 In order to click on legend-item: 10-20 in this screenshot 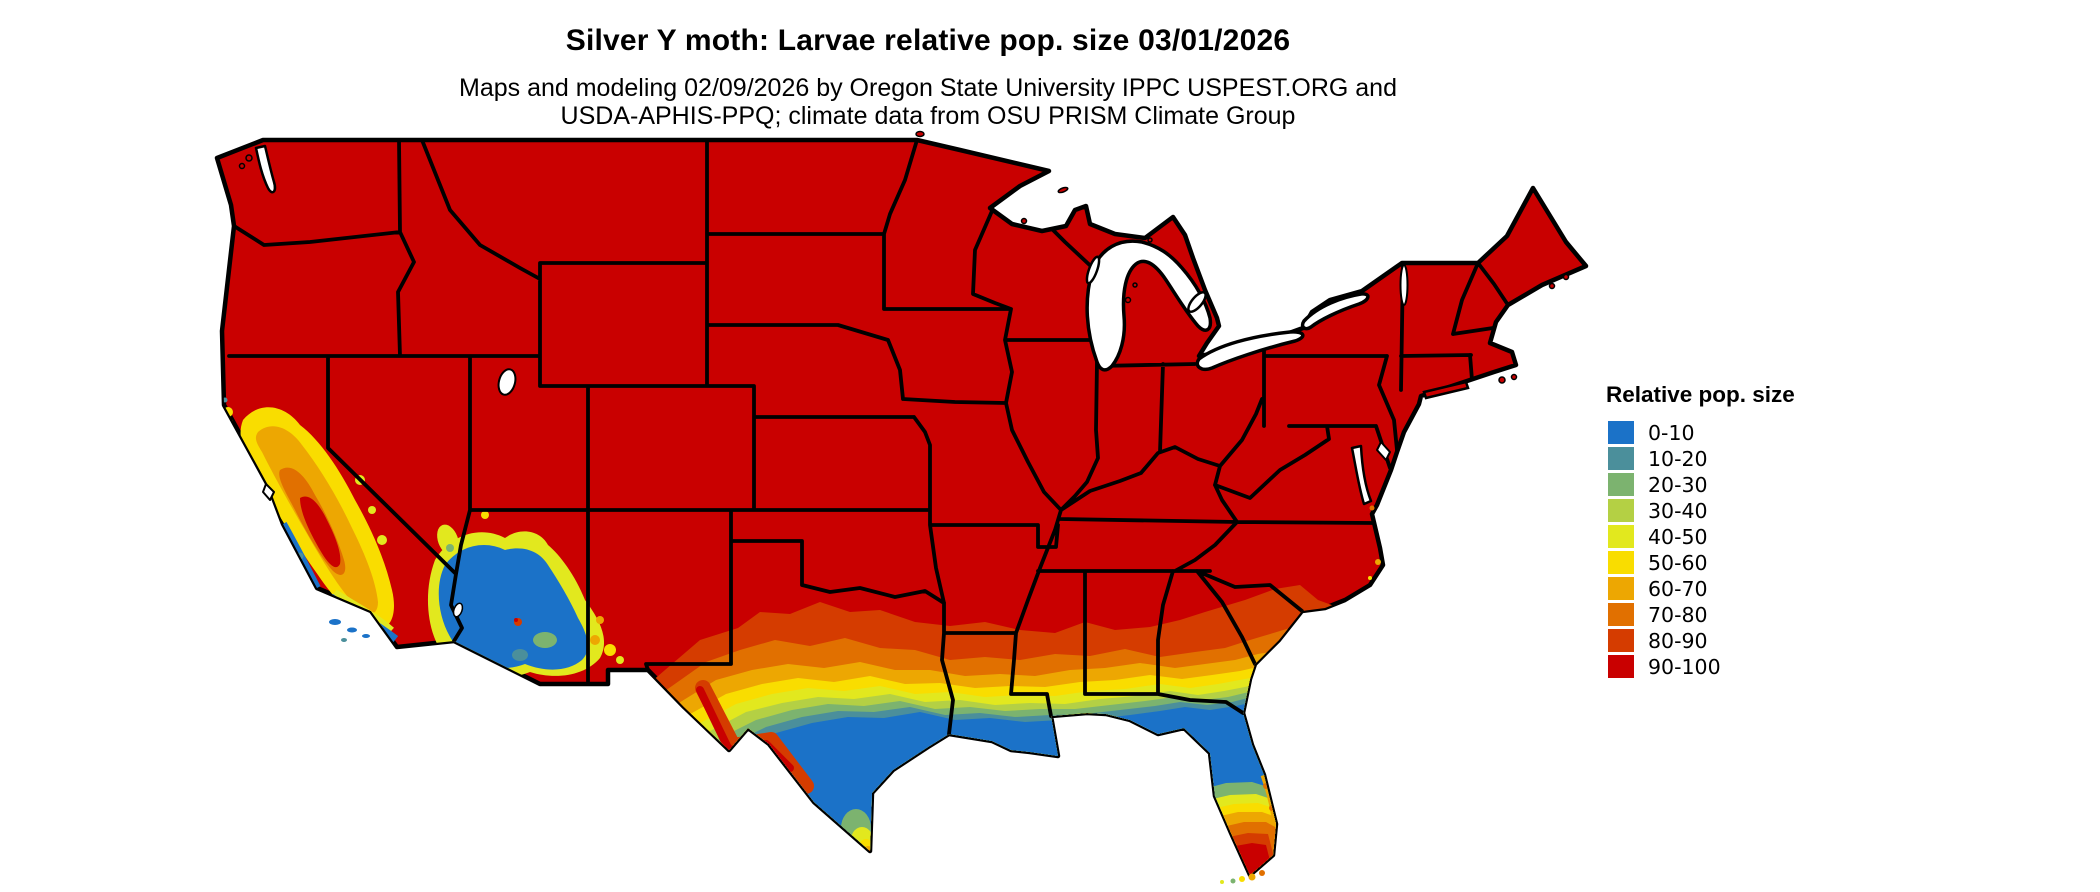, I will do `click(1724, 458)`.